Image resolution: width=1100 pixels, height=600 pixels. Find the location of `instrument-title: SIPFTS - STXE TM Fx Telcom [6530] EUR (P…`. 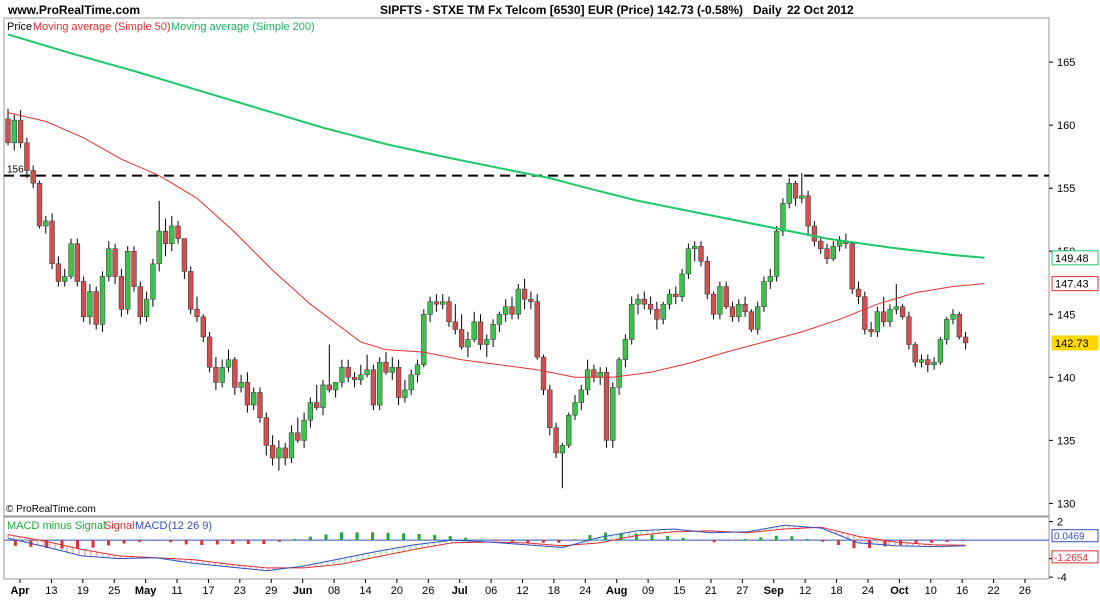

instrument-title: SIPFTS - STXE TM Fx Telcom [6530] EUR (P… is located at coordinates (517, 10).